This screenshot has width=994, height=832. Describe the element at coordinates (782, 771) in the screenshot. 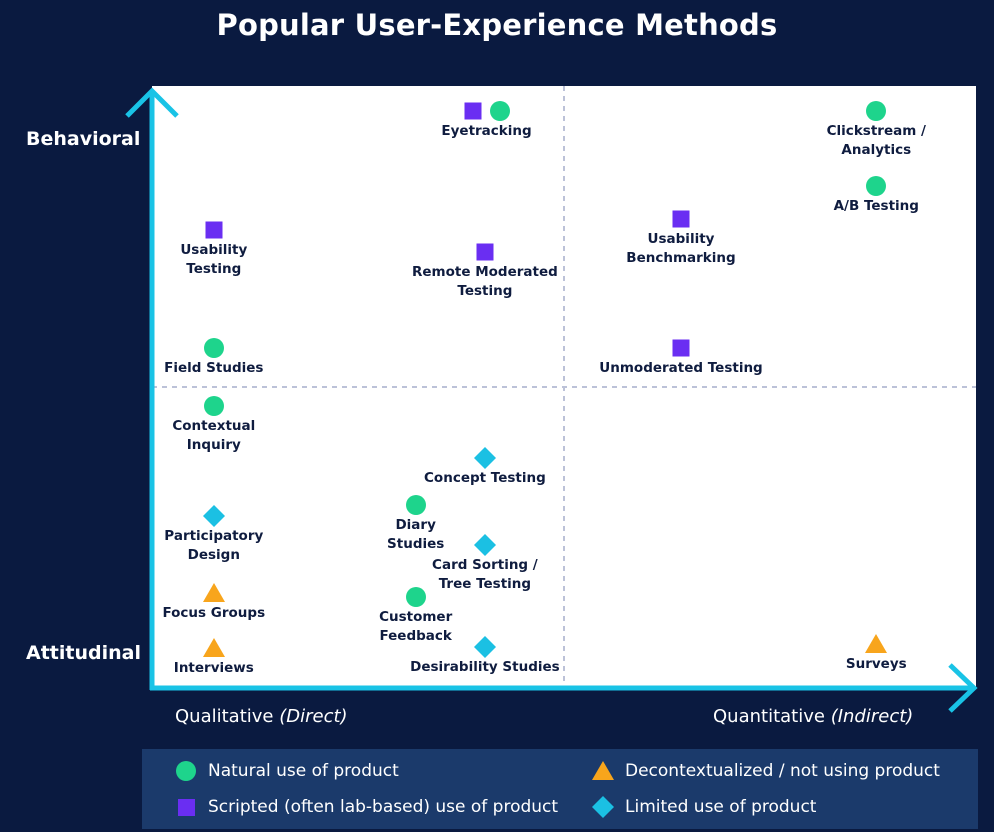

I see `legend-label-decontextualized: Decontextualized / not using product` at that location.